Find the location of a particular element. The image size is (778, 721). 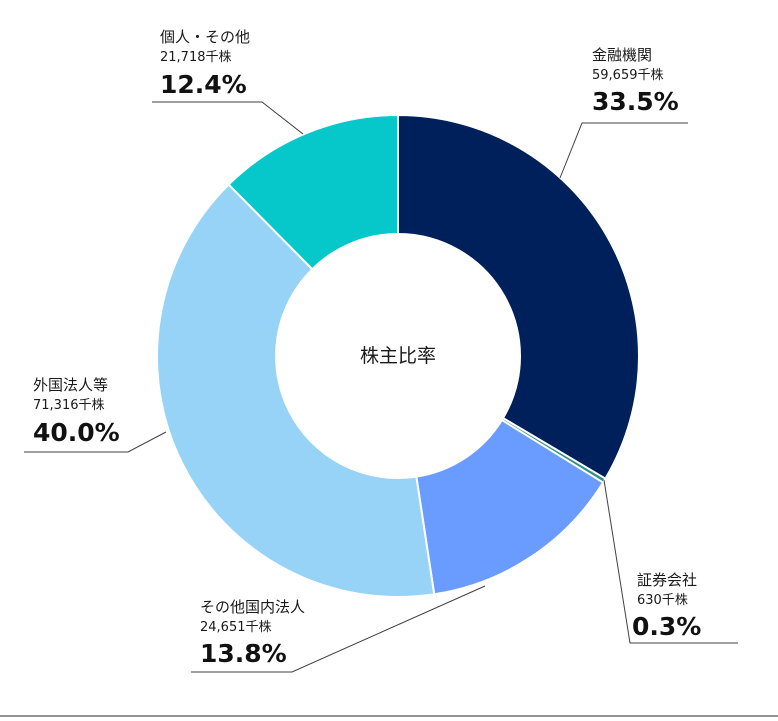

slice-name: 証券会社 is located at coordinates (667, 580).